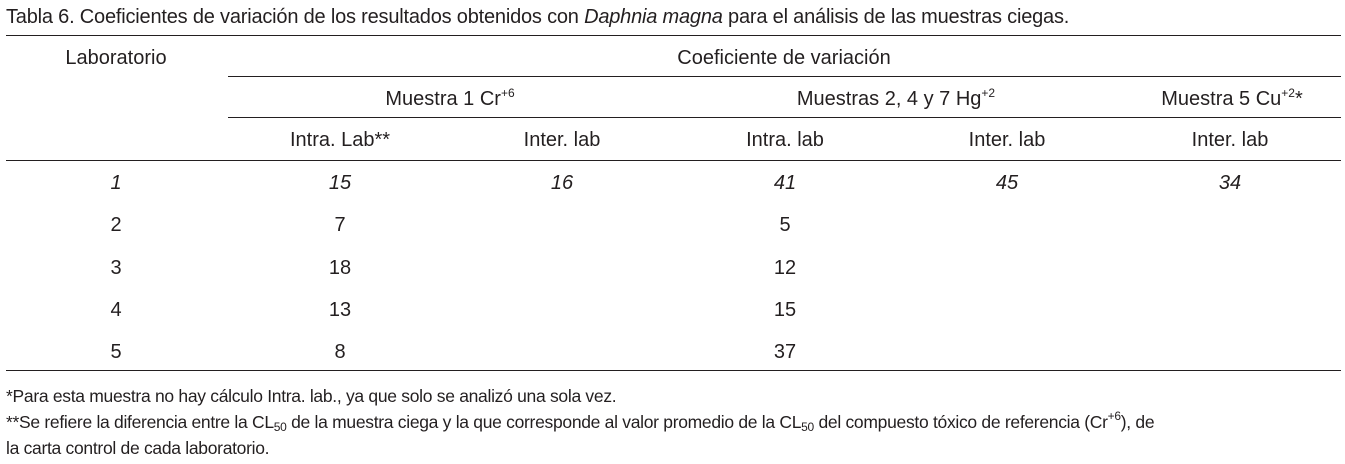  What do you see at coordinates (1298, 99) in the screenshot?
I see `muestra-5-asterisk: *` at bounding box center [1298, 99].